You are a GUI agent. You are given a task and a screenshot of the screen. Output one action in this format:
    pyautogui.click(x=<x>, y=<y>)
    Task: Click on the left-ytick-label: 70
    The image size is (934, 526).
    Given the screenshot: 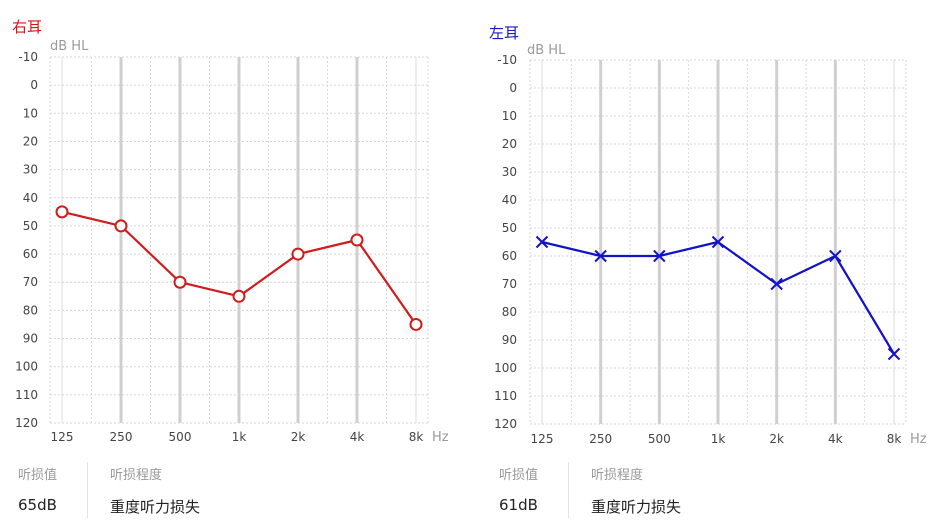 What is the action you would take?
    pyautogui.click(x=509, y=284)
    